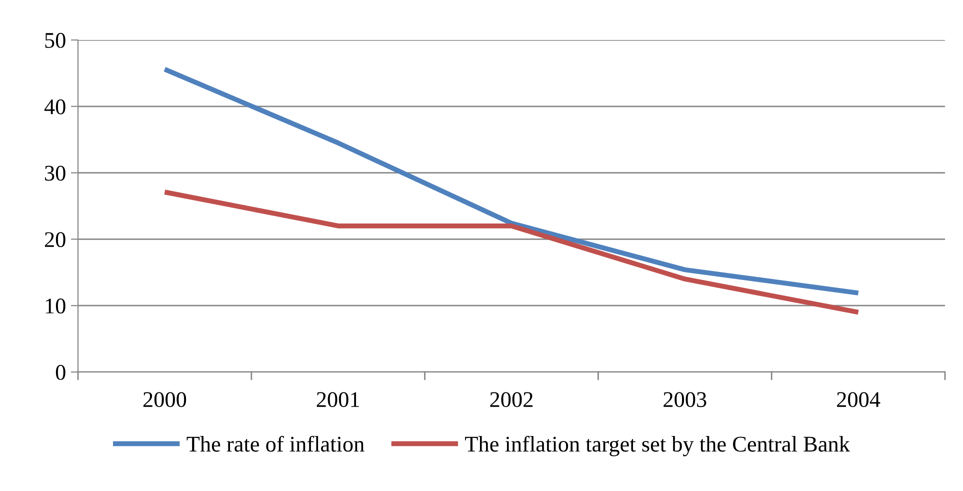 This screenshot has height=491, width=963. Describe the element at coordinates (511, 400) in the screenshot. I see `x-tick-label: 2002` at that location.